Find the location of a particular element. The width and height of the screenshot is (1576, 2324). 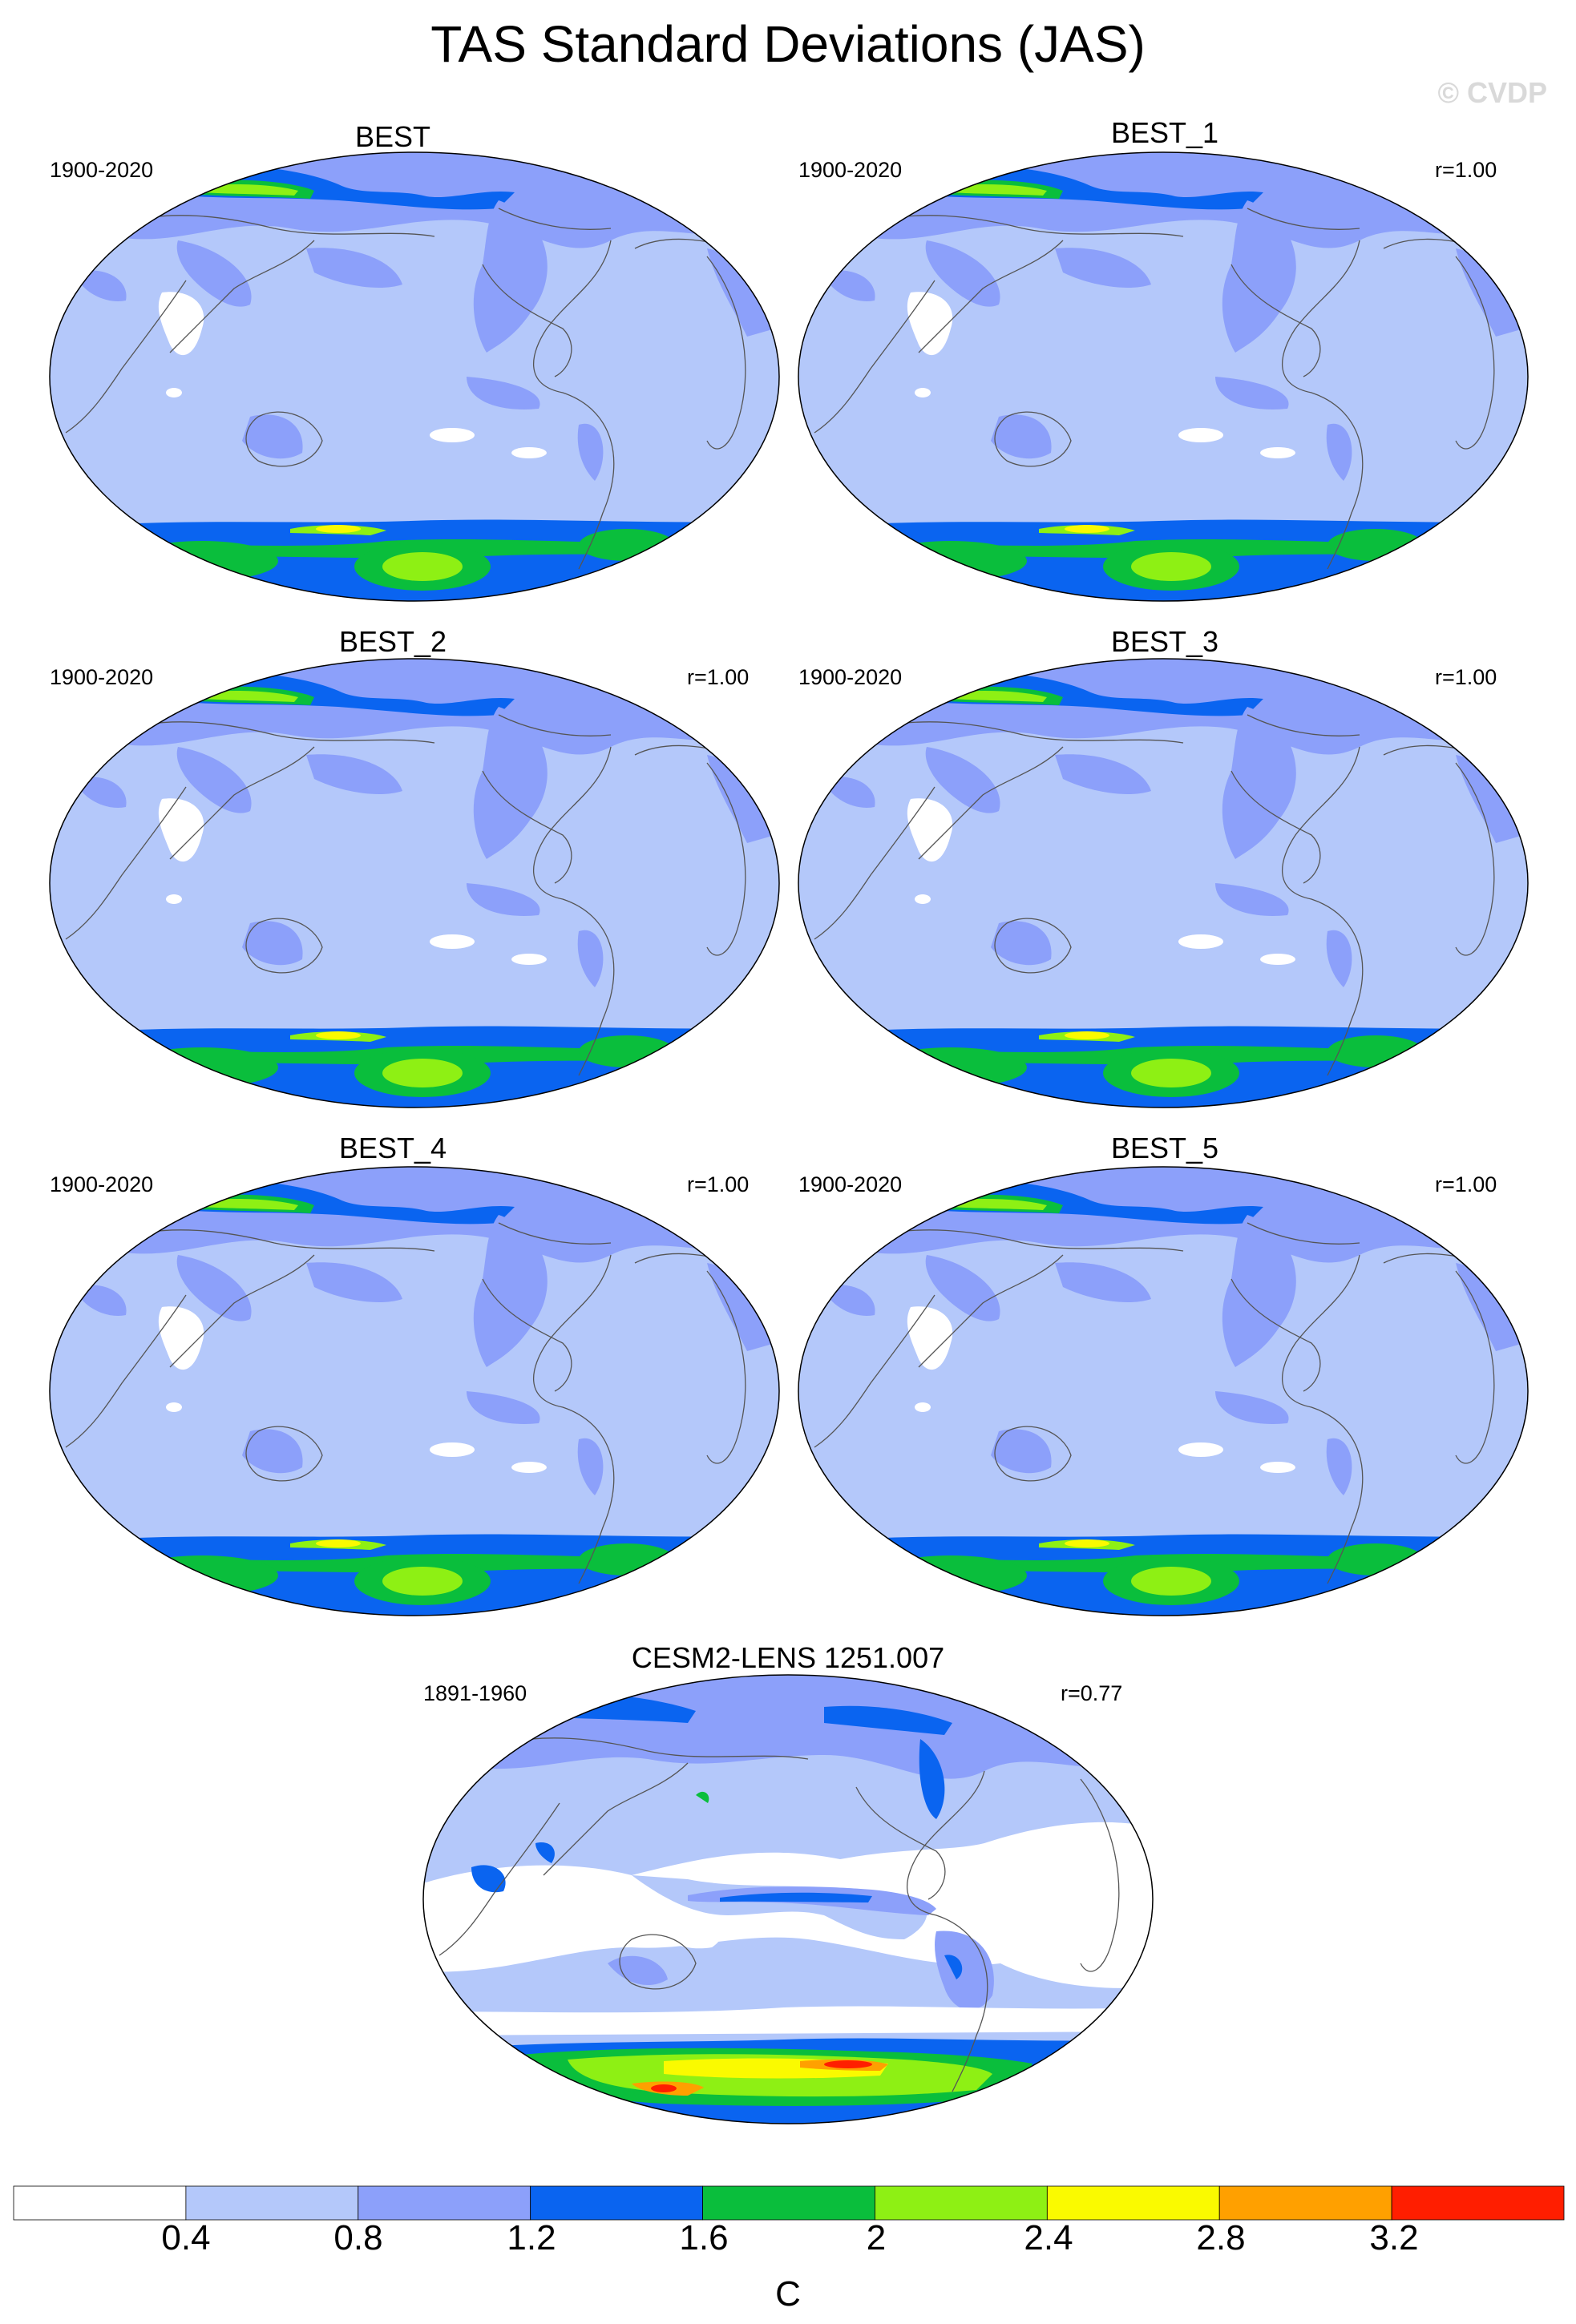

panel-r-cesm2: r=0.77 is located at coordinates (1092, 1693).